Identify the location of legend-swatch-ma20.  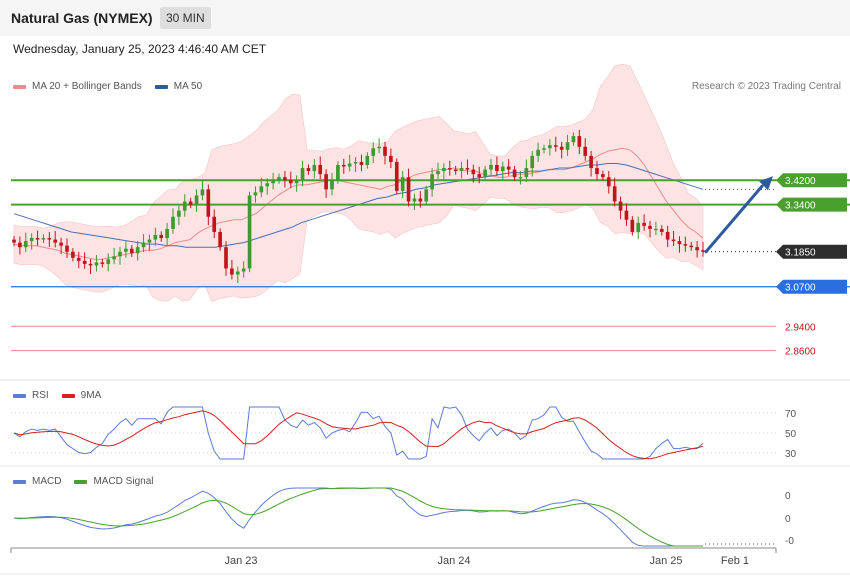
(19, 86).